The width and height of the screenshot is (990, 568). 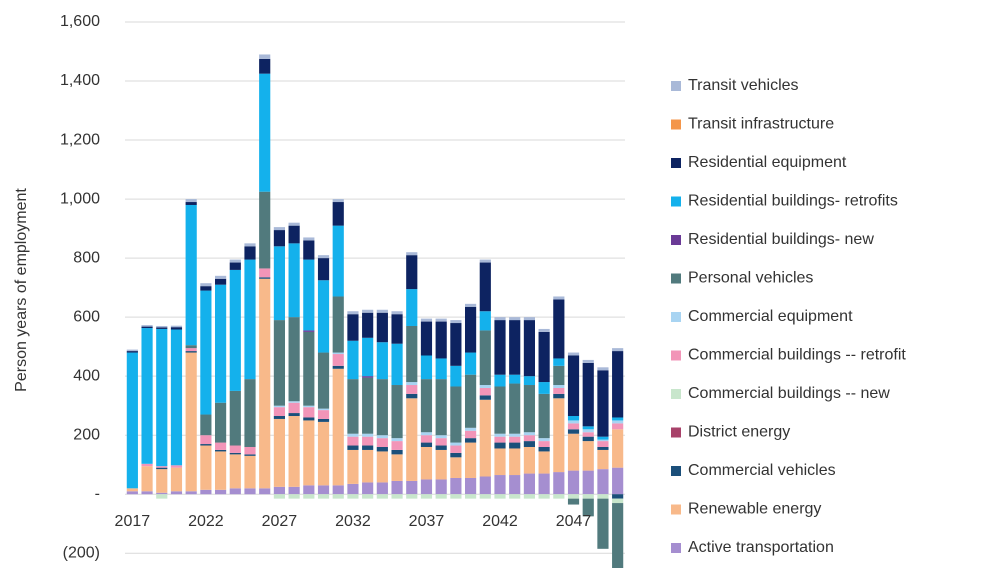 What do you see at coordinates (80, 198) in the screenshot?
I see `y-tick-label: 1,000` at bounding box center [80, 198].